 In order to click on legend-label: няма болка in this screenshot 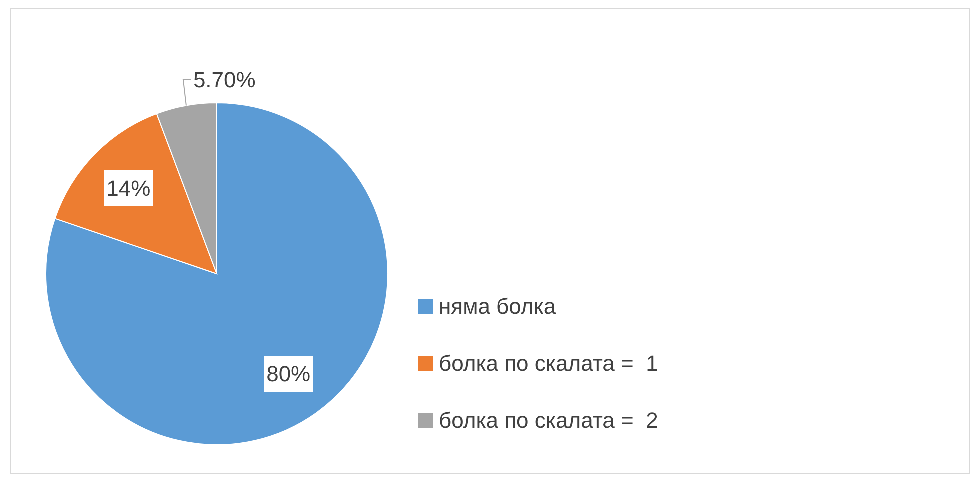, I will do `click(497, 307)`.